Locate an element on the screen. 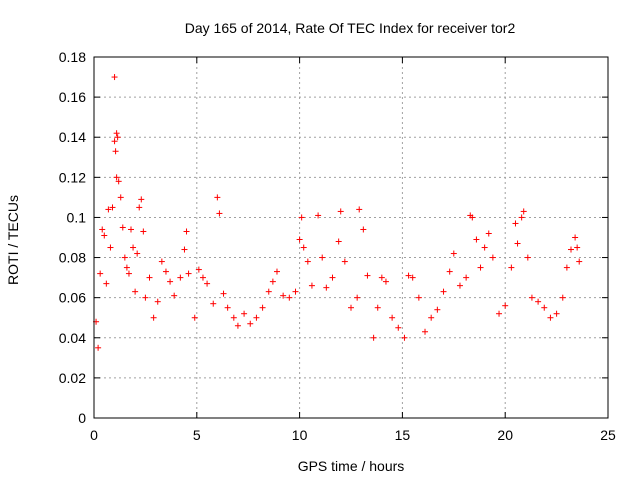 This screenshot has width=640, height=480. y-tick-label: 0.04 is located at coordinates (72, 338).